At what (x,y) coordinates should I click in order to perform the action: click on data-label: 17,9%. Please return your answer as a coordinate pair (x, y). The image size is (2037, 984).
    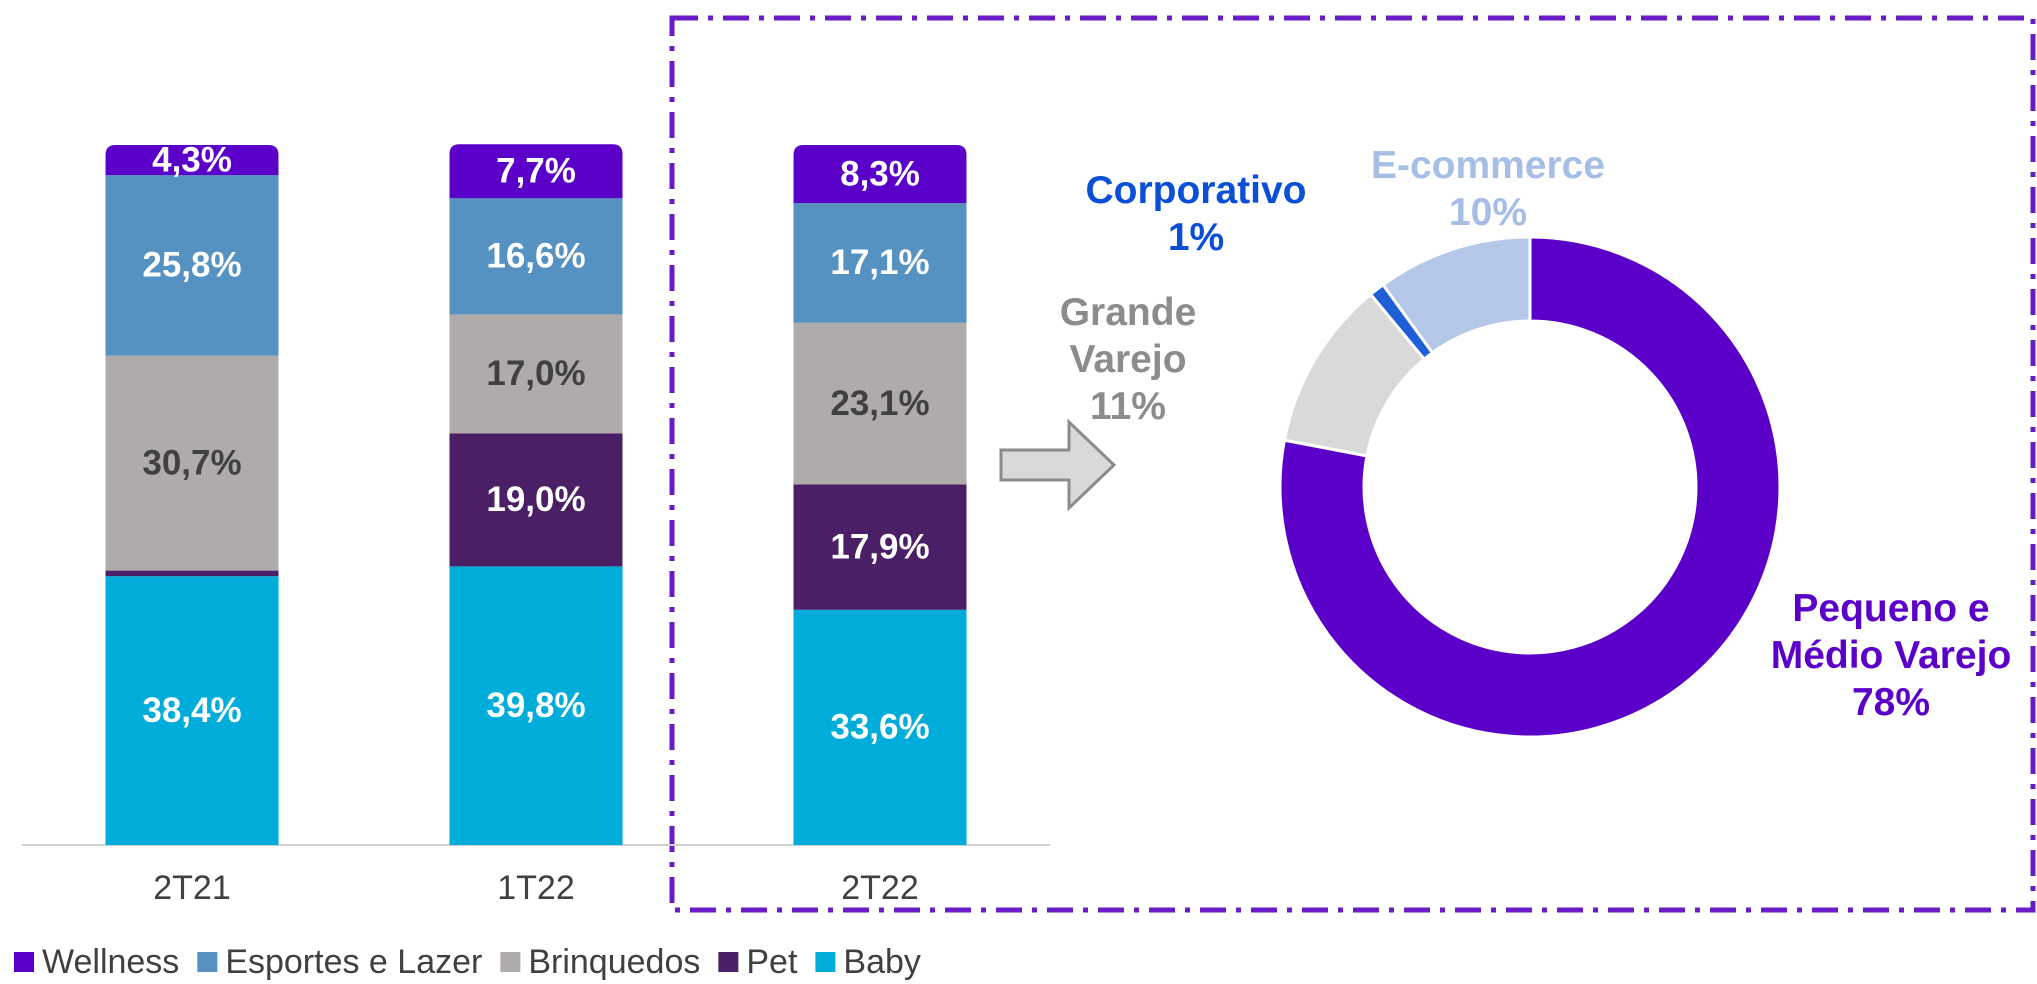
    Looking at the image, I should click on (879, 546).